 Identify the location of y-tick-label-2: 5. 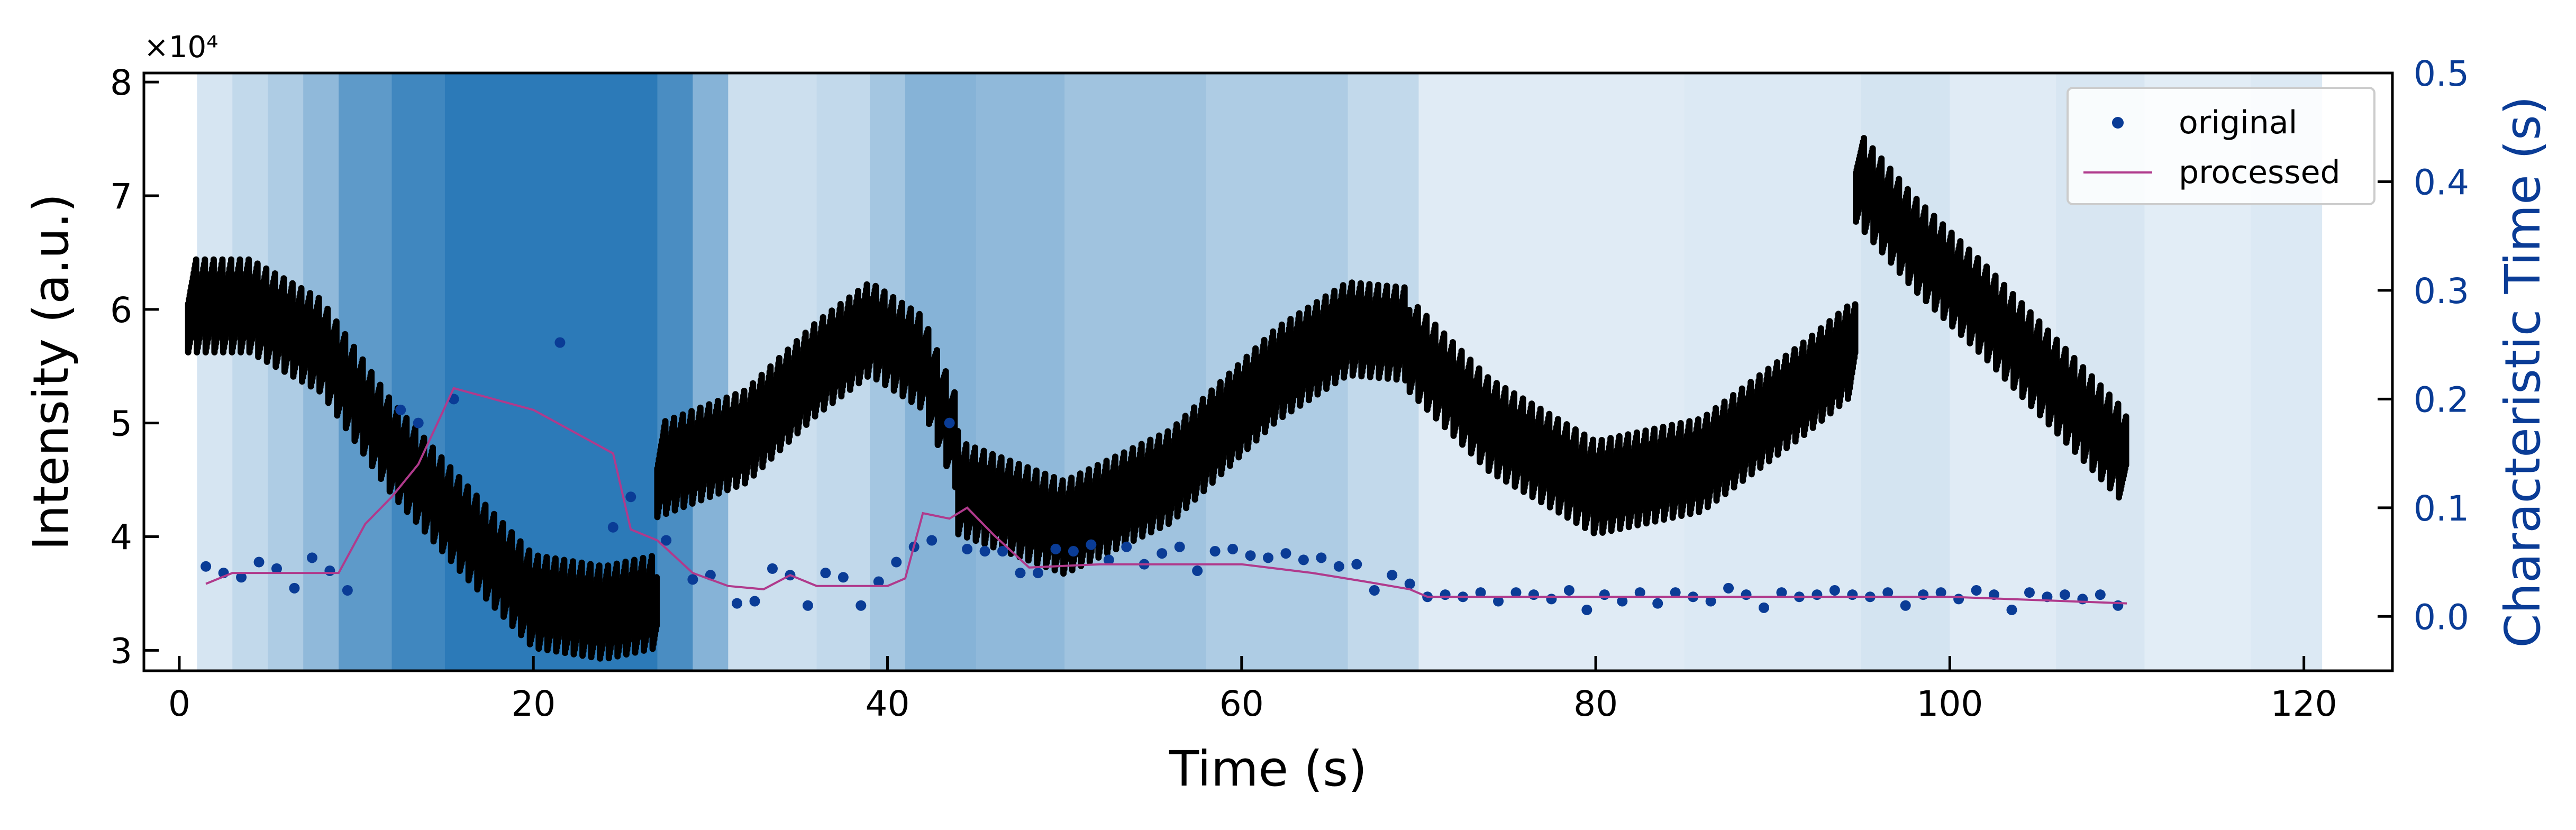
(121, 424).